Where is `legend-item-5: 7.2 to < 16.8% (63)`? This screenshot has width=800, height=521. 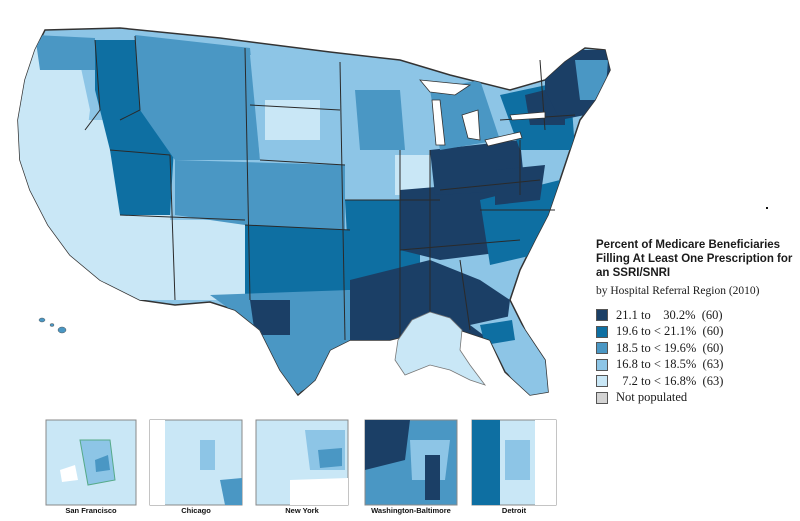
legend-item-5: 7.2 to < 16.8% (63) is located at coordinates (659, 381).